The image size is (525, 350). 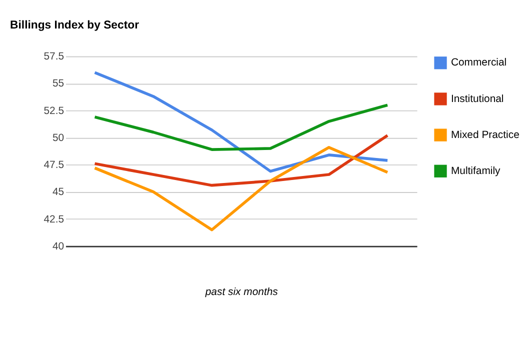 I want to click on legend-label: Commercial, so click(x=478, y=63).